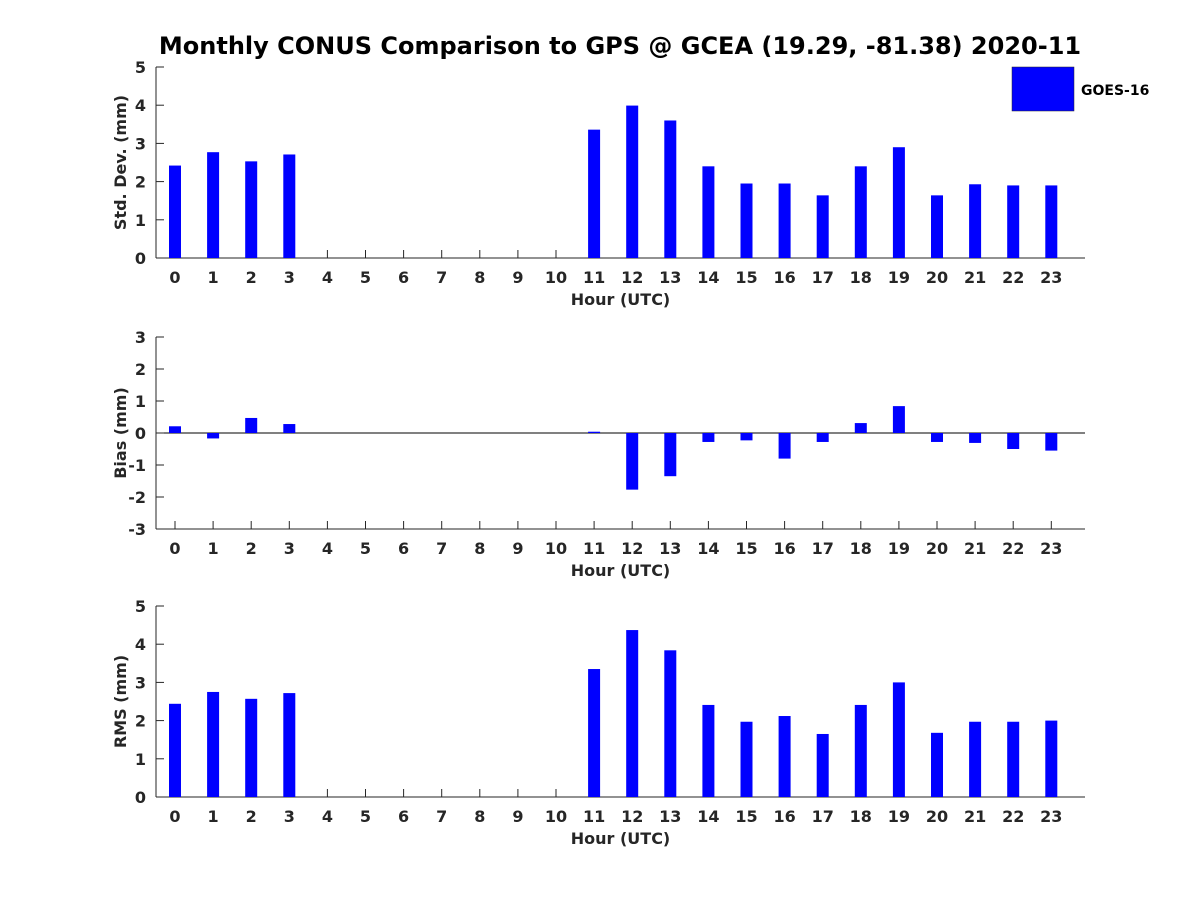 Image resolution: width=1200 pixels, height=900 pixels. Describe the element at coordinates (140, 606) in the screenshot. I see `rms-y-tick-label: 5` at that location.